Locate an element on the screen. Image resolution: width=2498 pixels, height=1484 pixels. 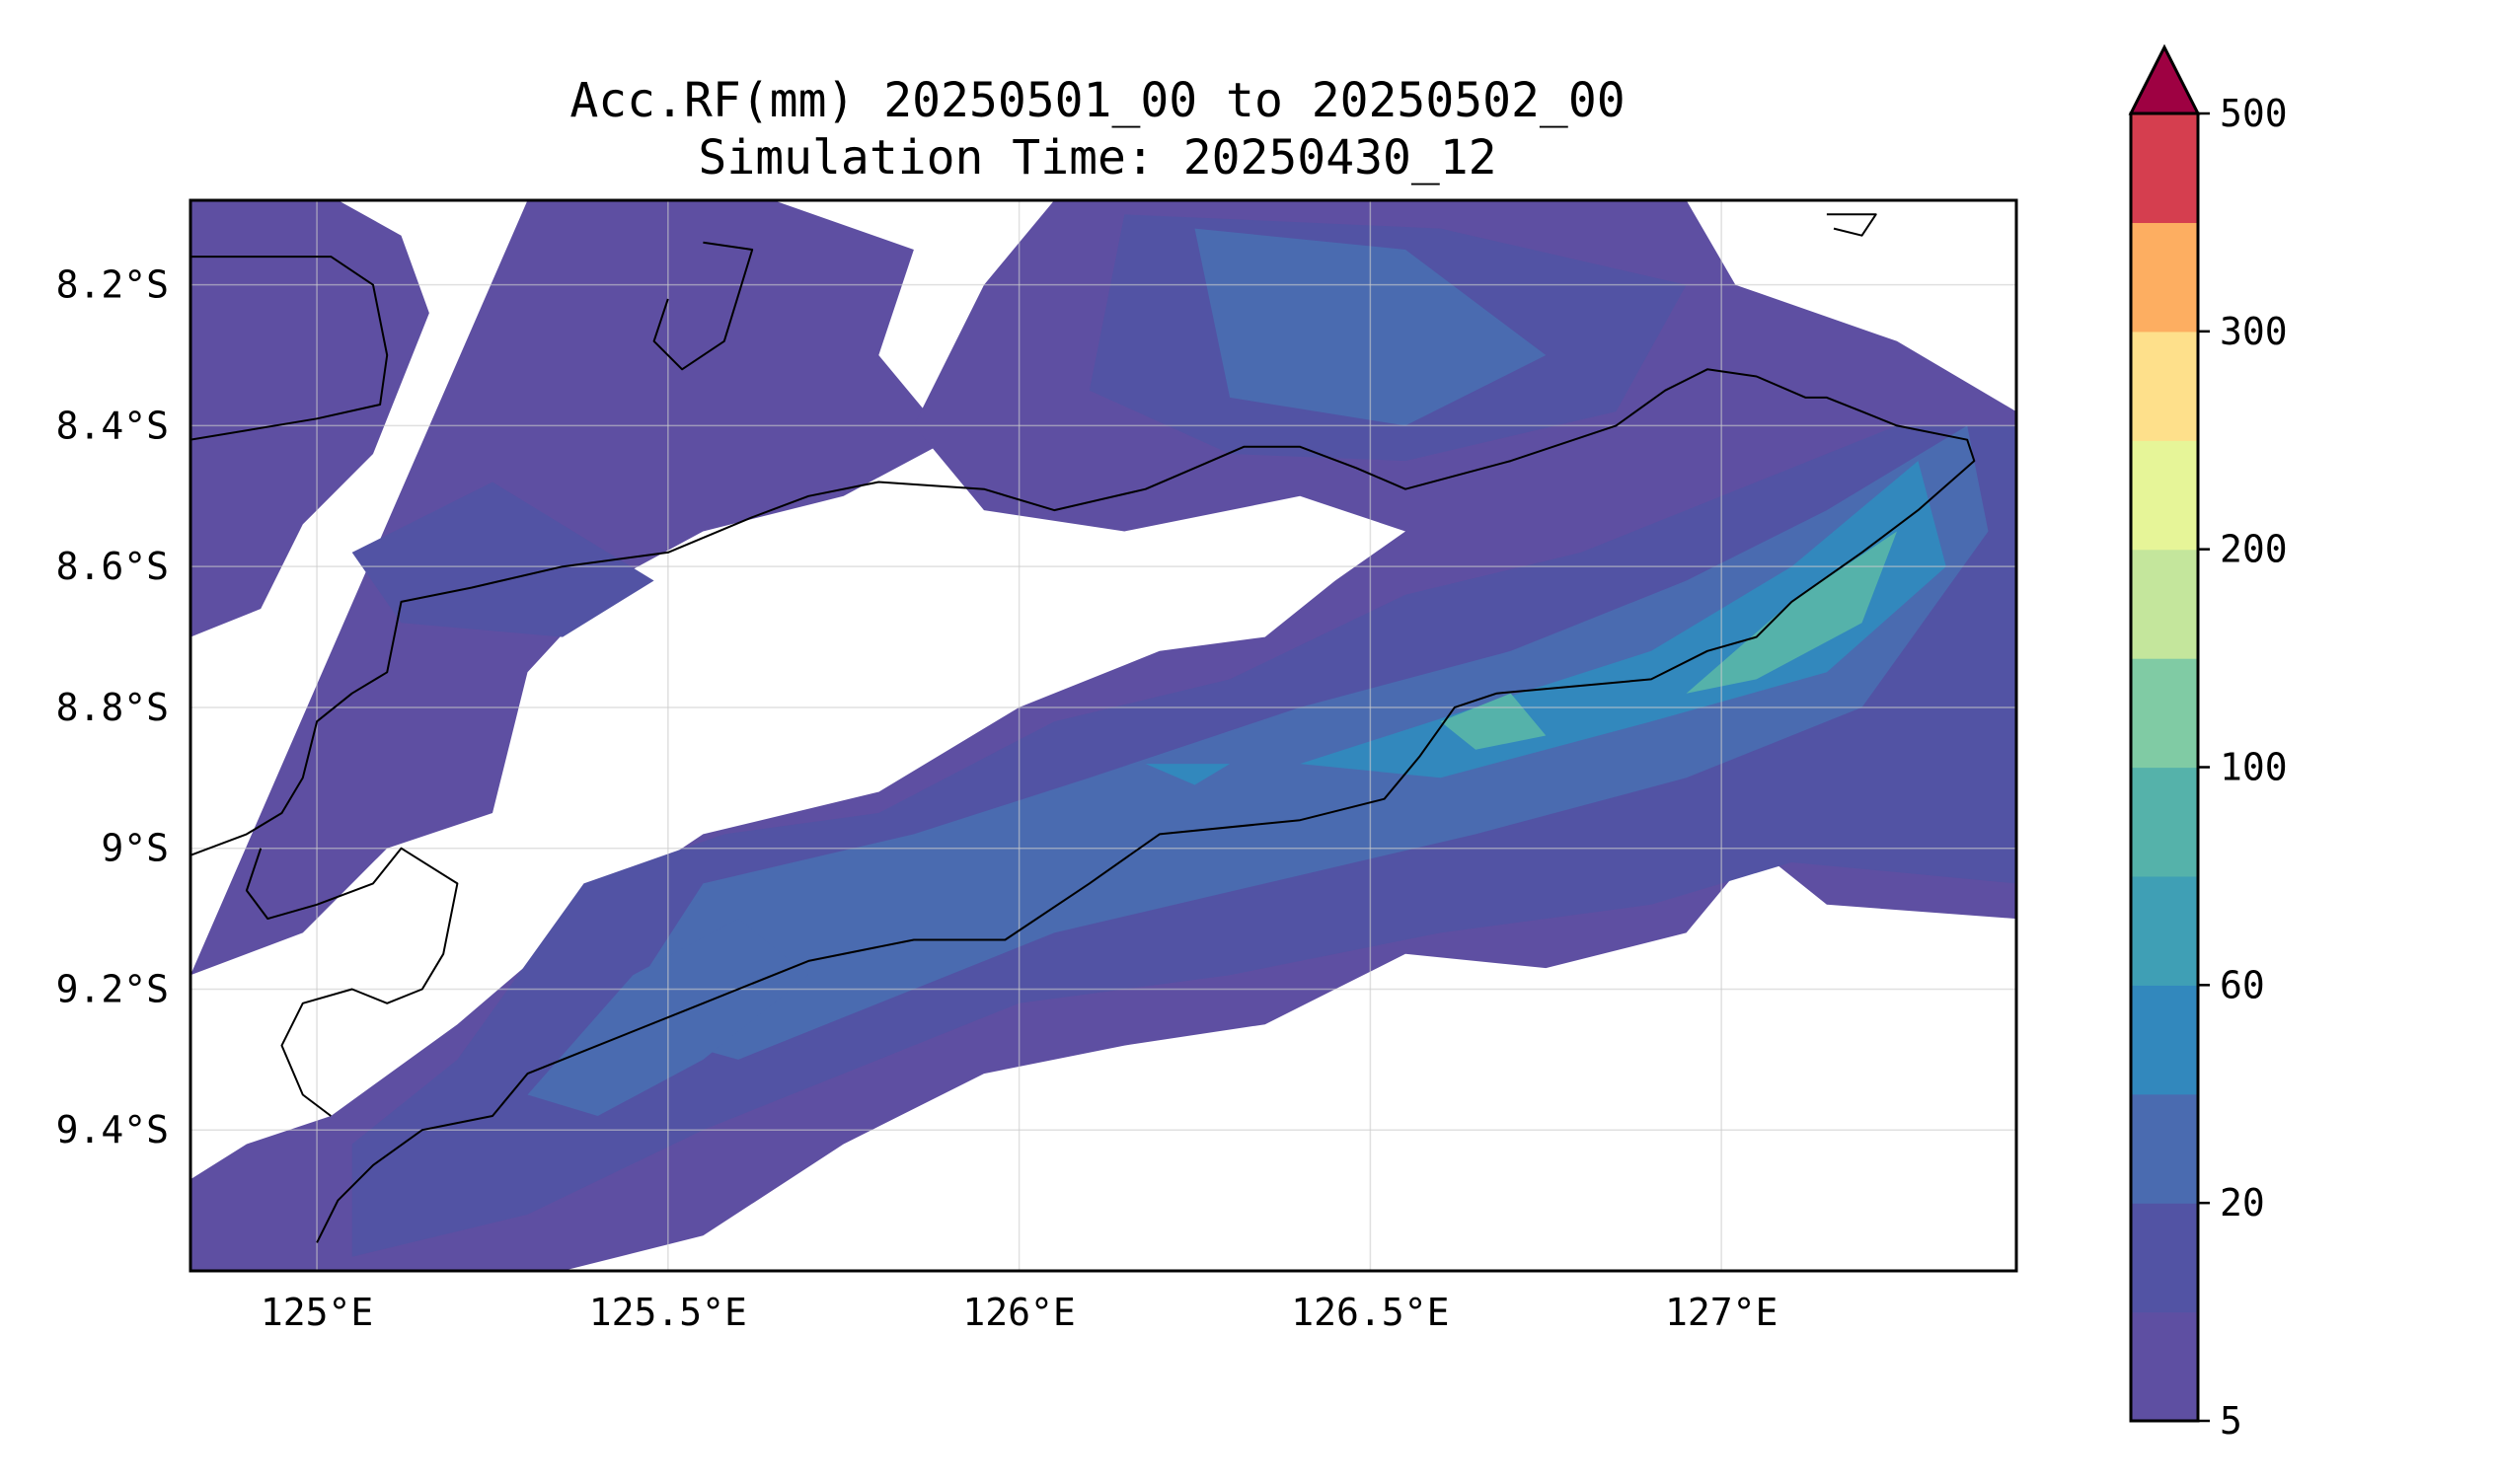
colorbar-tick-label: 5 is located at coordinates (2231, 1421).